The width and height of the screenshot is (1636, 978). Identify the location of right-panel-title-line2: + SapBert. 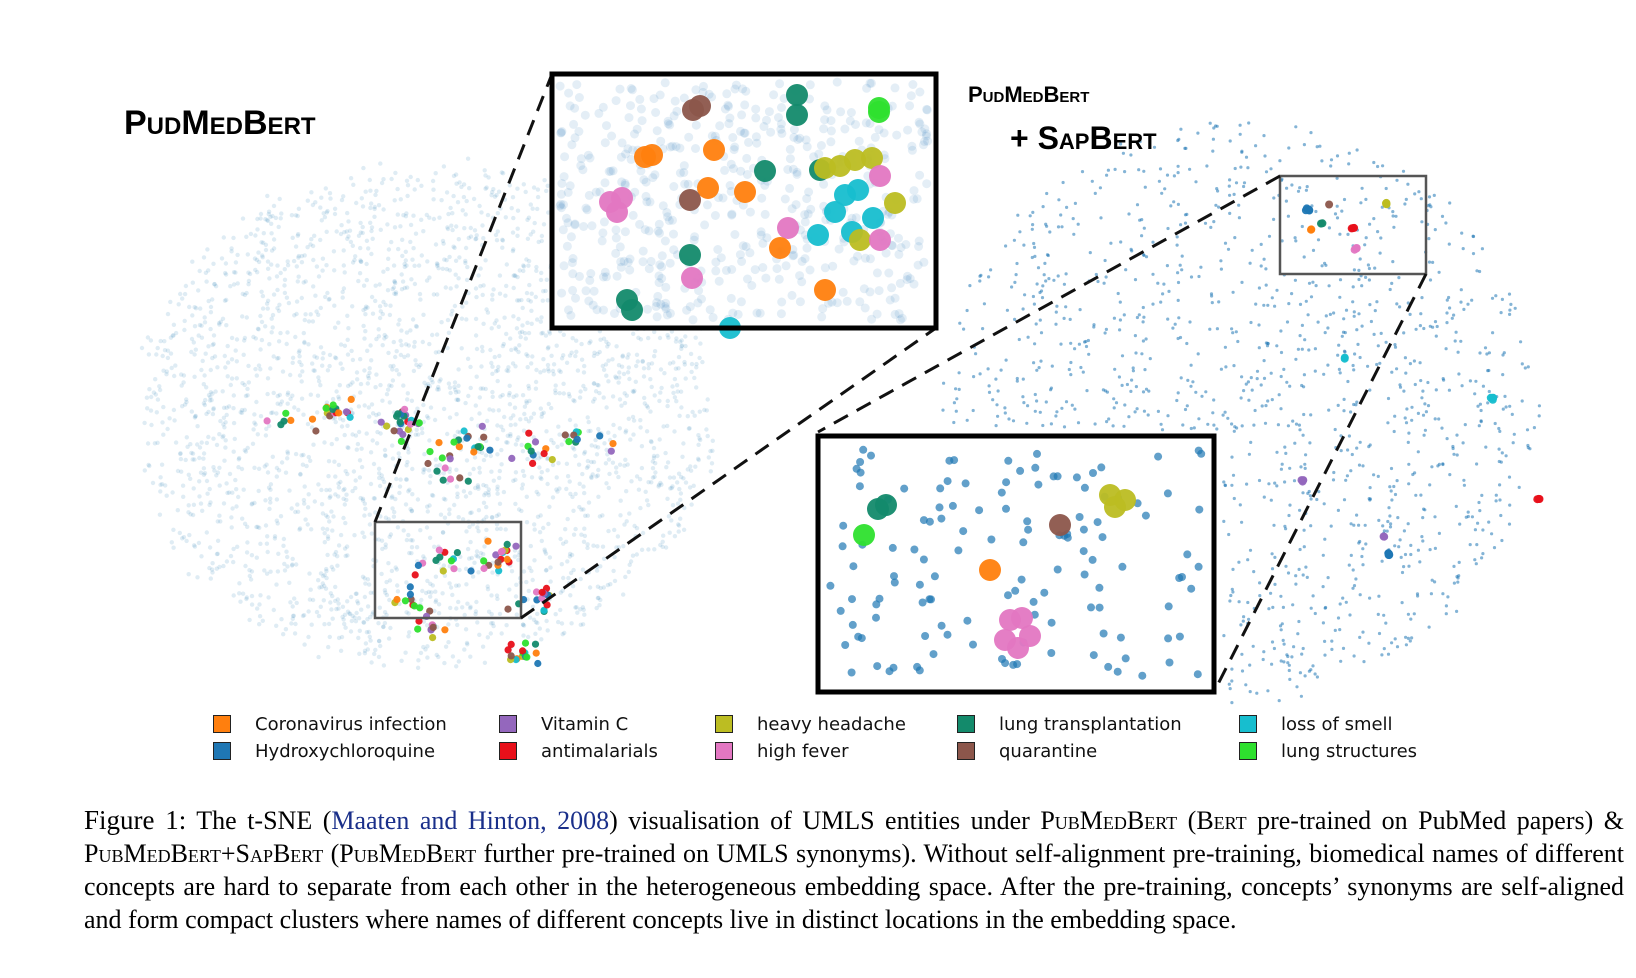
(1083, 138).